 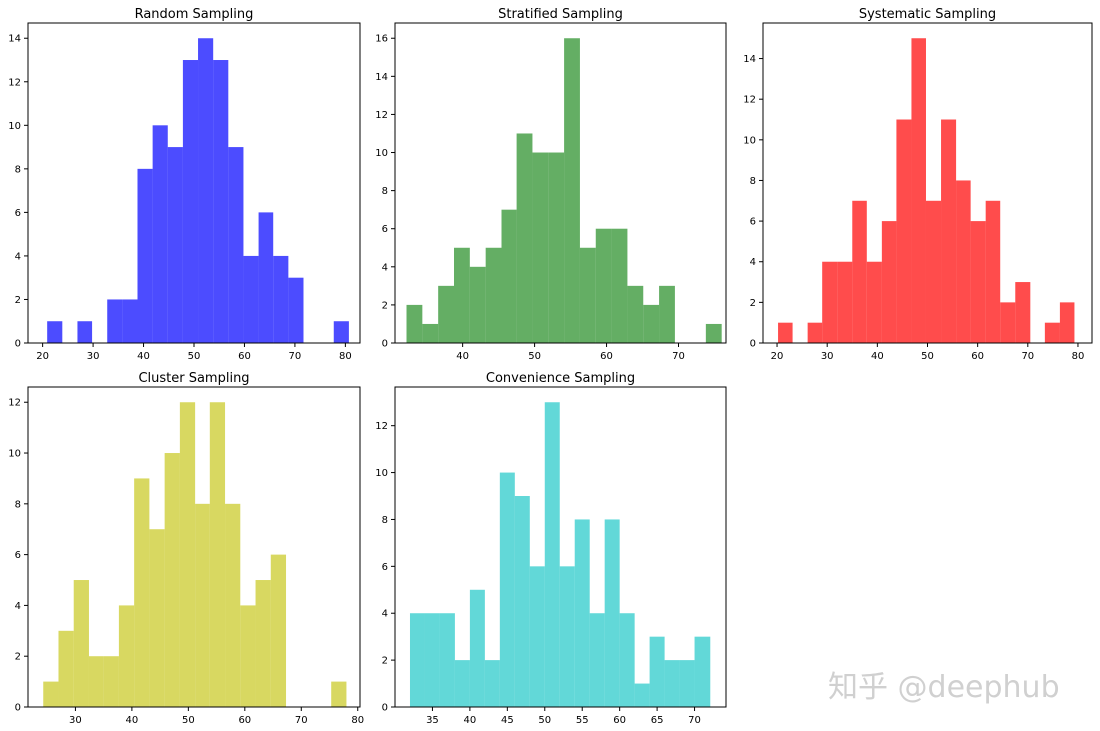 I want to click on x-tick-label: 35, so click(x=432, y=720).